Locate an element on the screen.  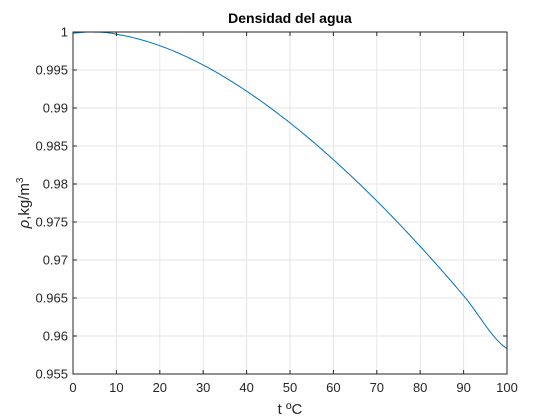
x-tick-label: 10 is located at coordinates (116, 387).